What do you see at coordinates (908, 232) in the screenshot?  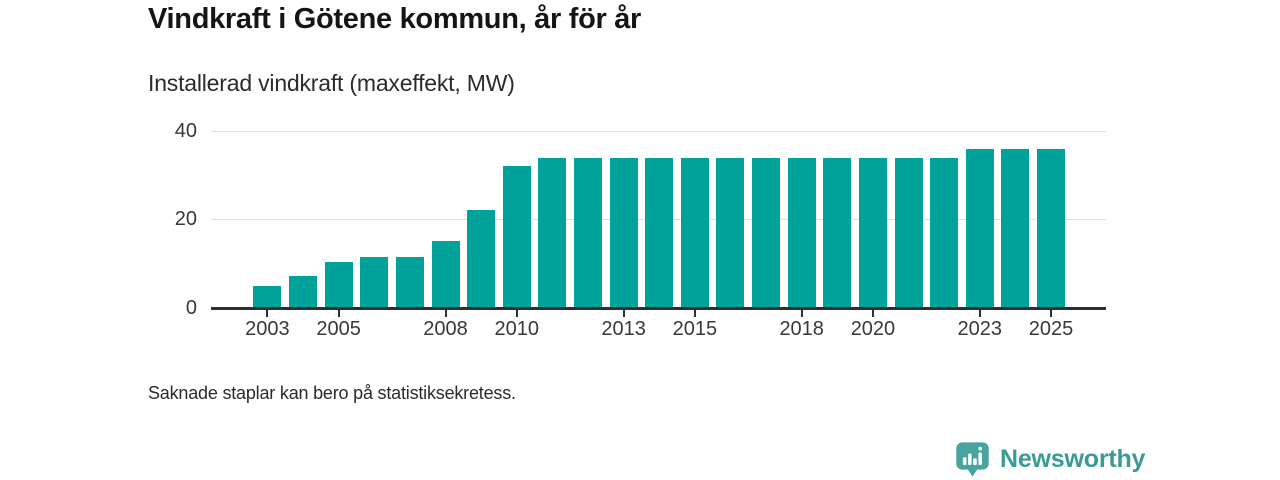 I see `bar-2021` at bounding box center [908, 232].